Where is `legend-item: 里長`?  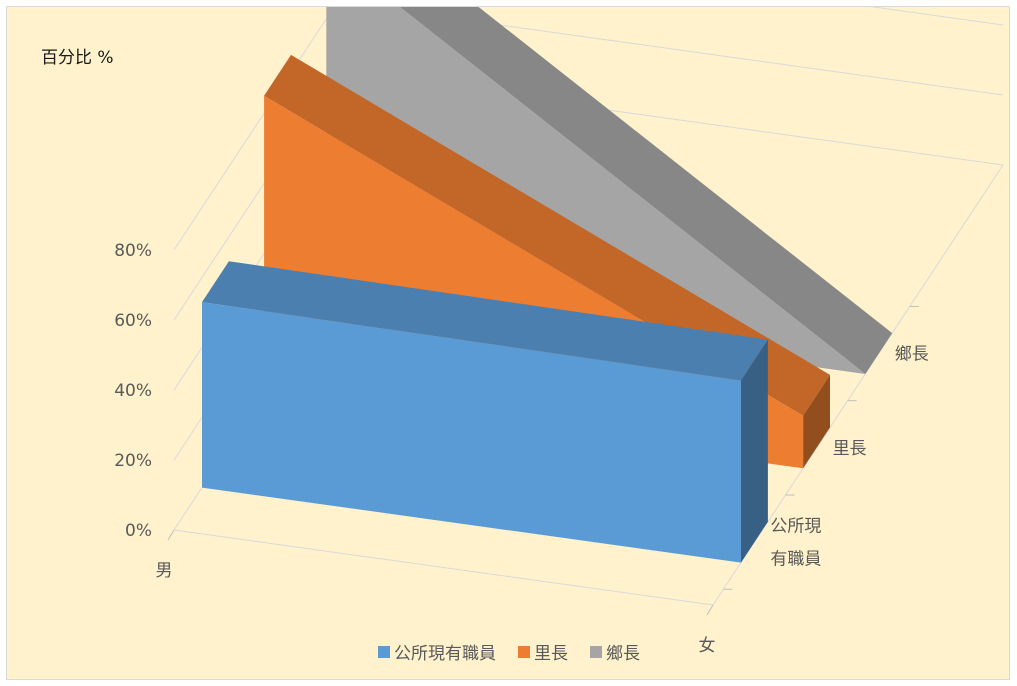 legend-item: 里長 is located at coordinates (543, 651).